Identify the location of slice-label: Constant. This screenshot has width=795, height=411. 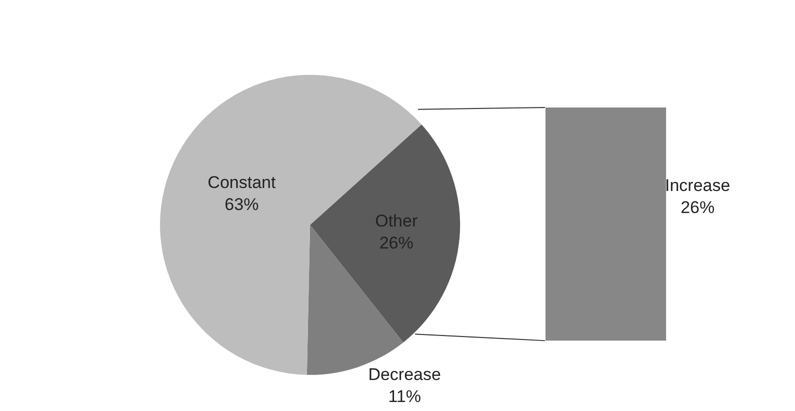
(242, 182).